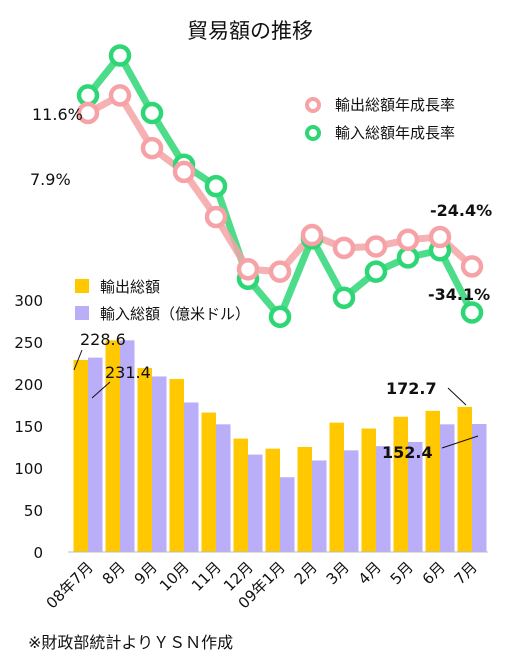  What do you see at coordinates (306, 573) in the screenshot?
I see `x-tick-label: 2月` at bounding box center [306, 573].